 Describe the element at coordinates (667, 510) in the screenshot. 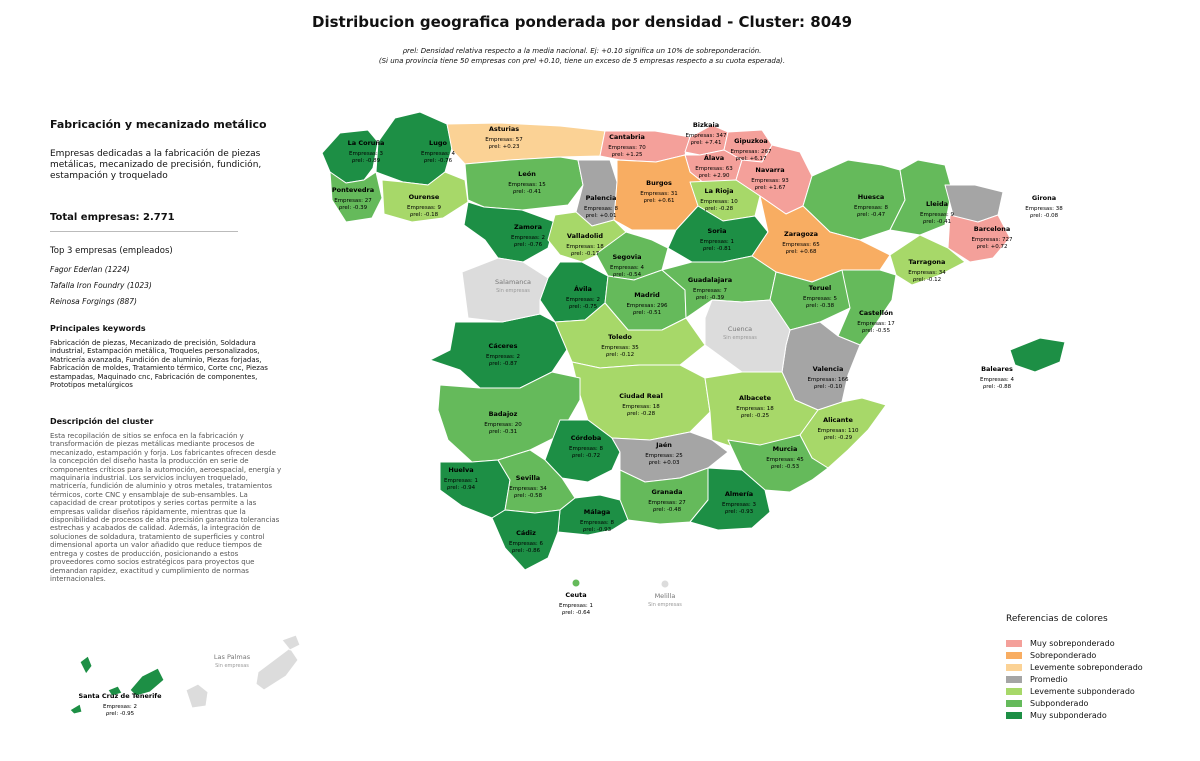

I see `province-rho: ρrel: -0.48` at that location.